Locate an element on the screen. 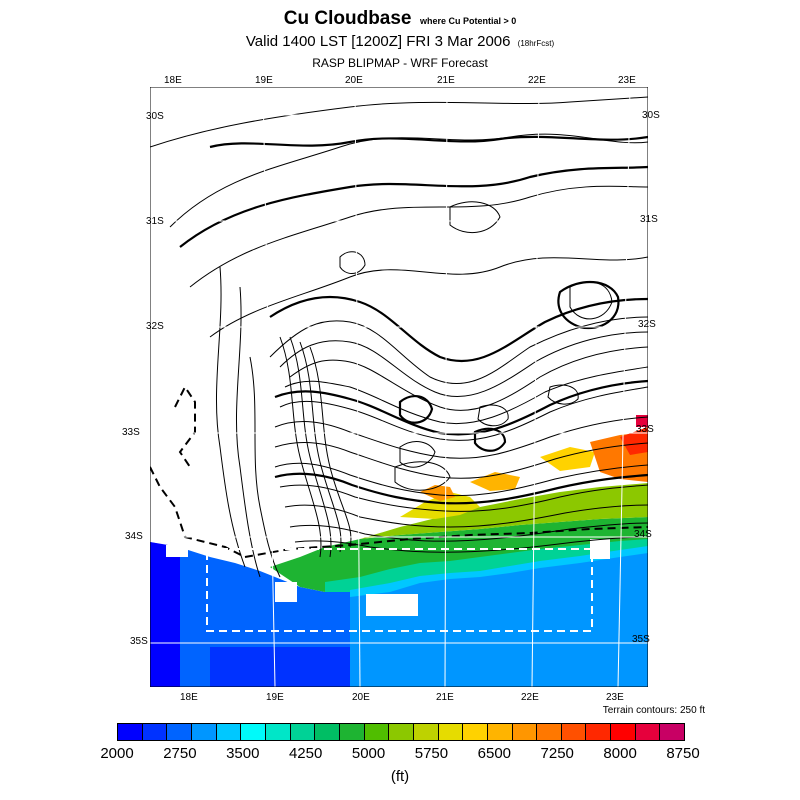 This screenshot has width=800, height=800. lat-label-left-34s: 34S is located at coordinates (134, 536).